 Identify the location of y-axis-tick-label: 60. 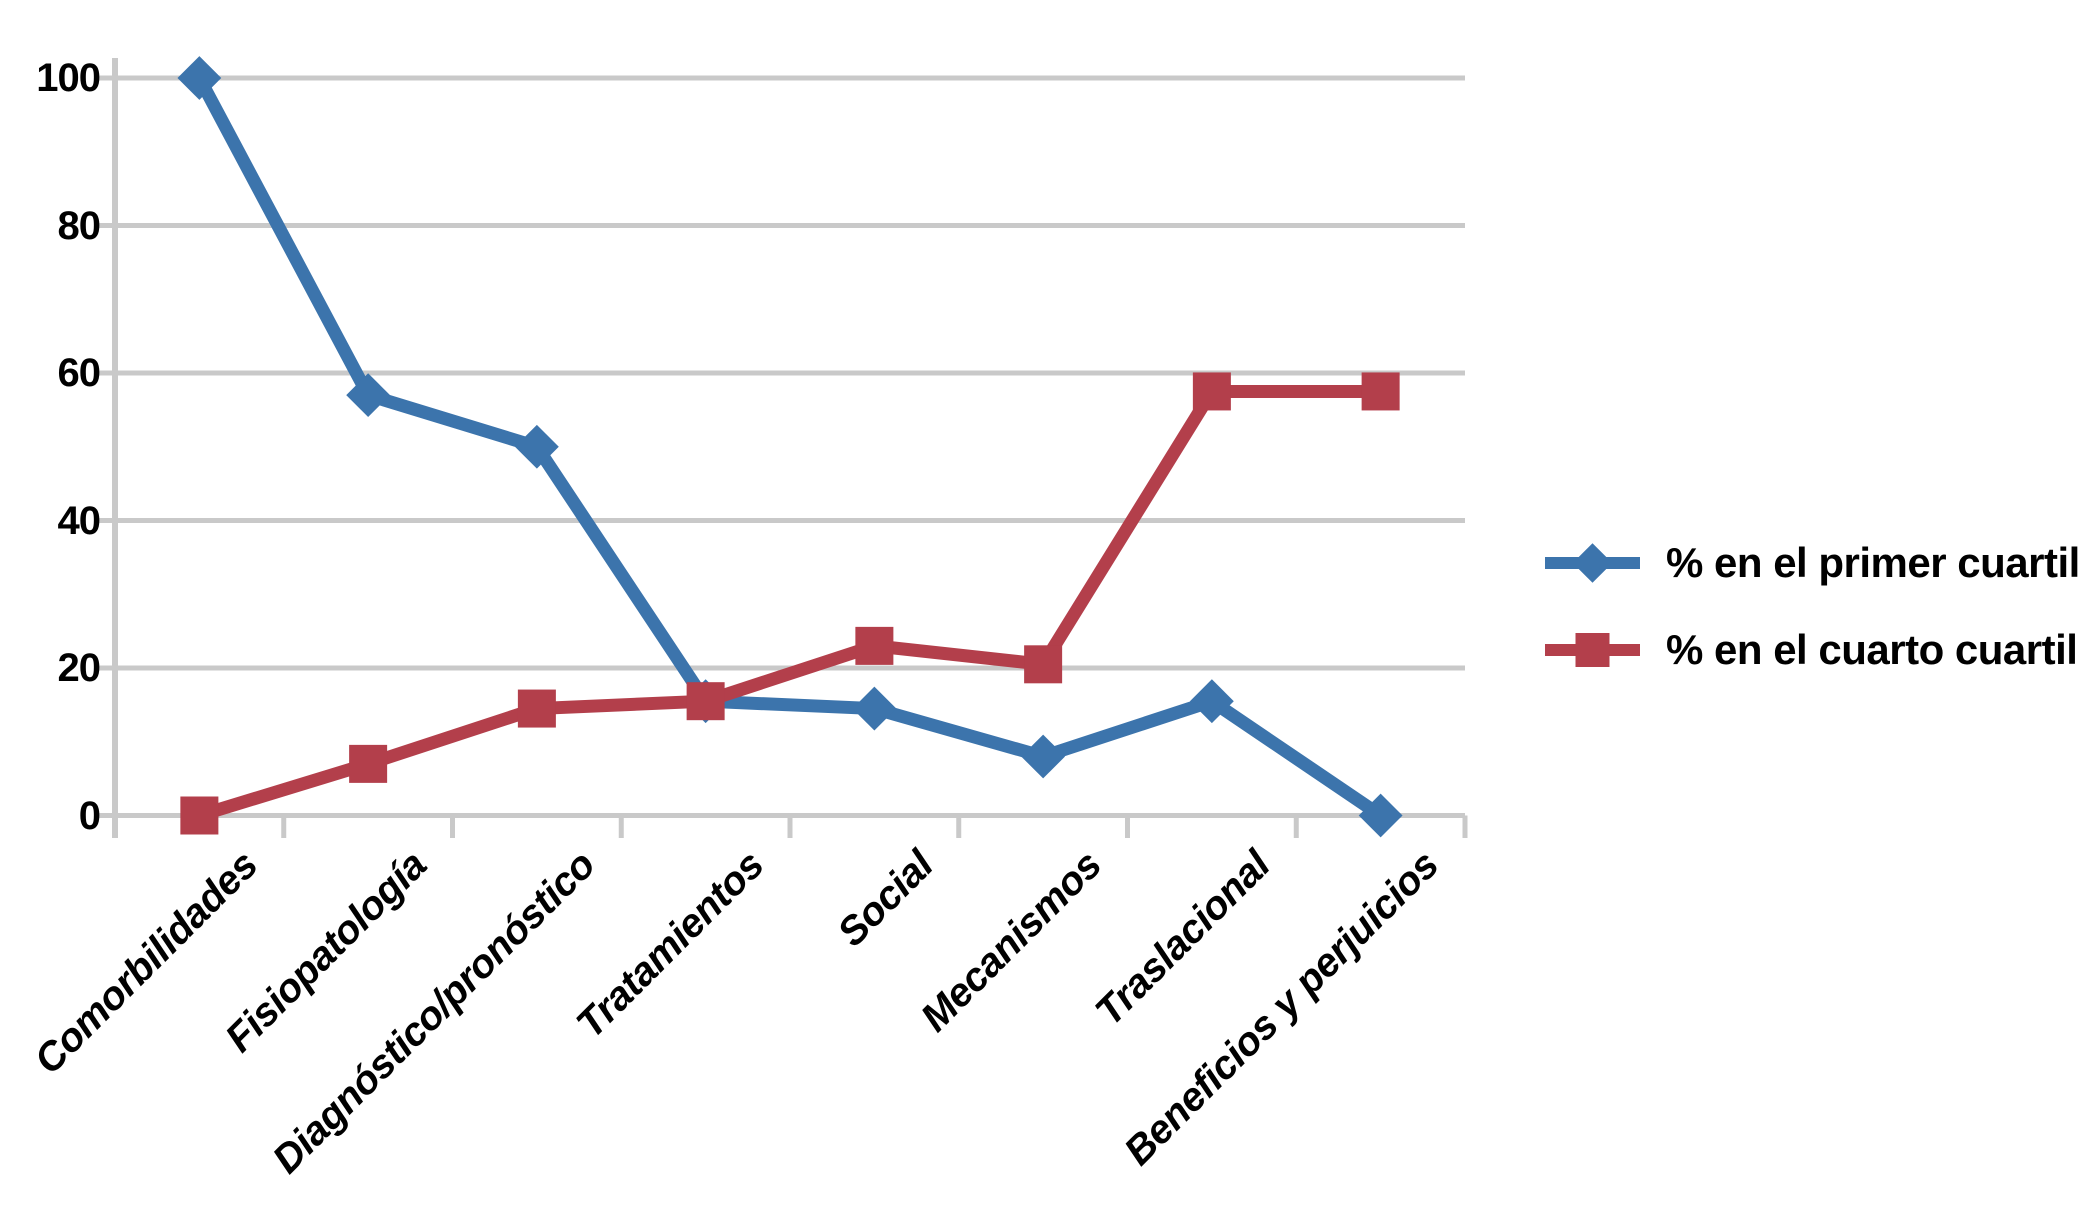
(79, 373).